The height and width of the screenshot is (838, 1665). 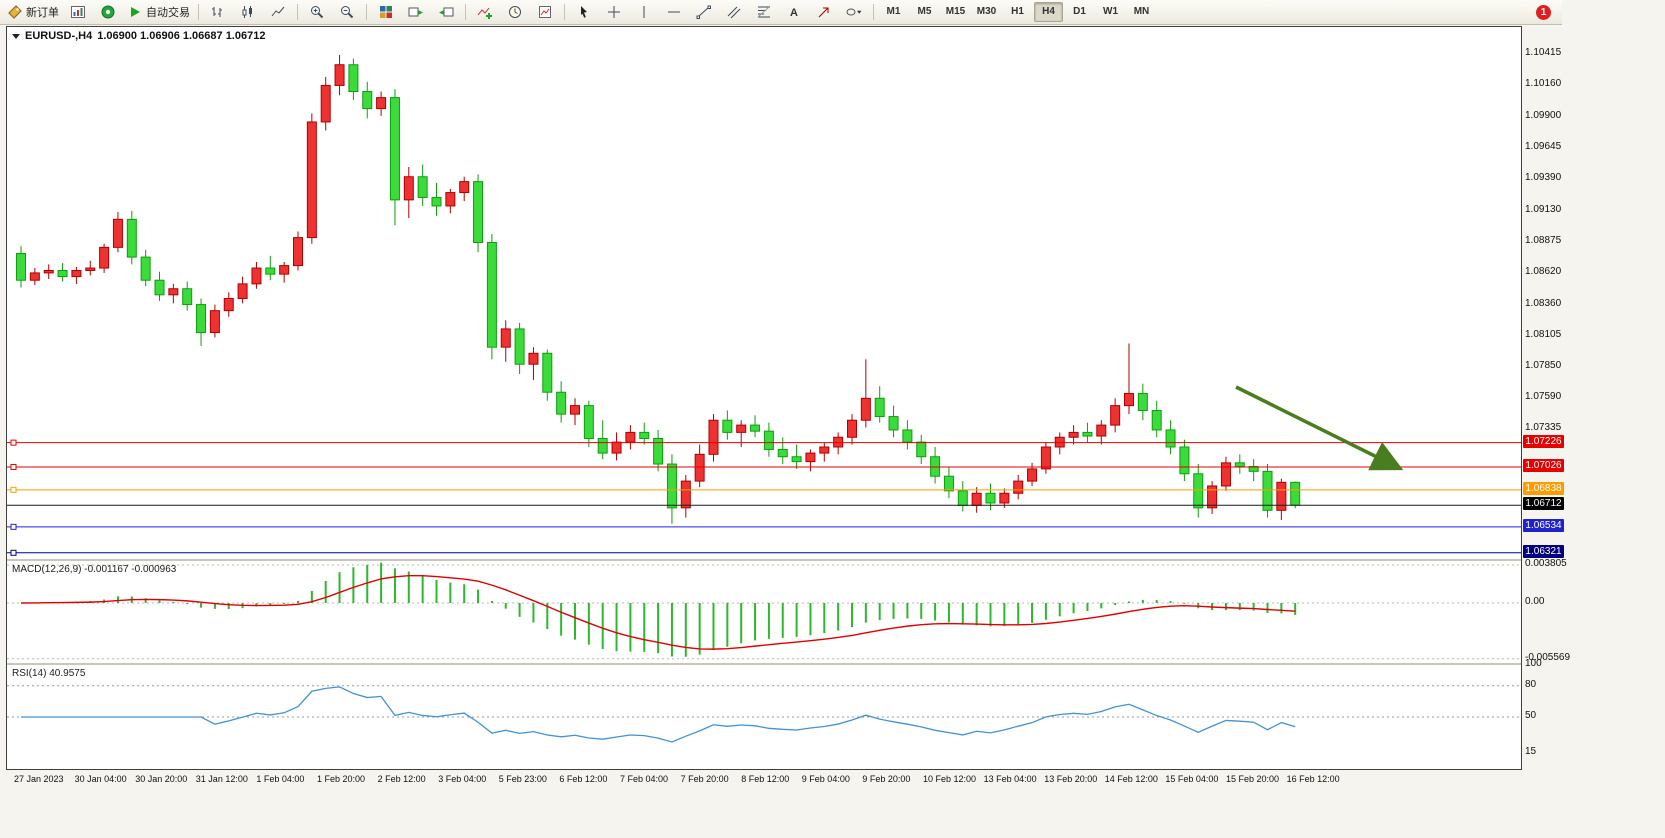 What do you see at coordinates (49, 673) in the screenshot?
I see `rsi-label: RSI(14) 40.9575` at bounding box center [49, 673].